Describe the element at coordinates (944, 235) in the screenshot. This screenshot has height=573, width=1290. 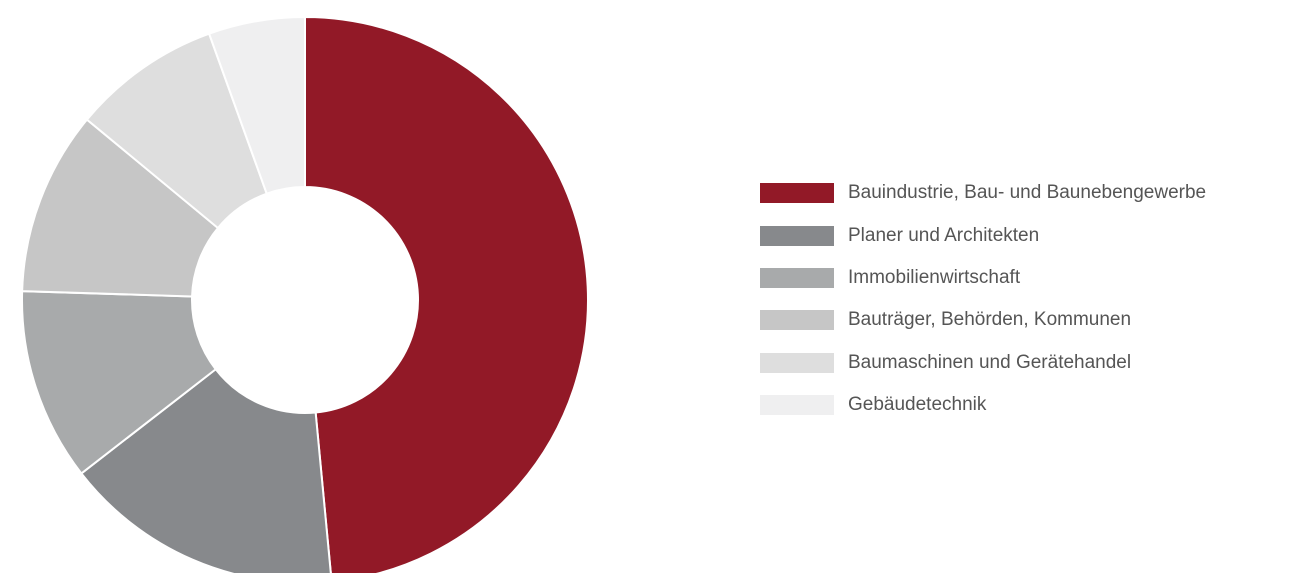
I see `legend-label: Planer und Architekten` at that location.